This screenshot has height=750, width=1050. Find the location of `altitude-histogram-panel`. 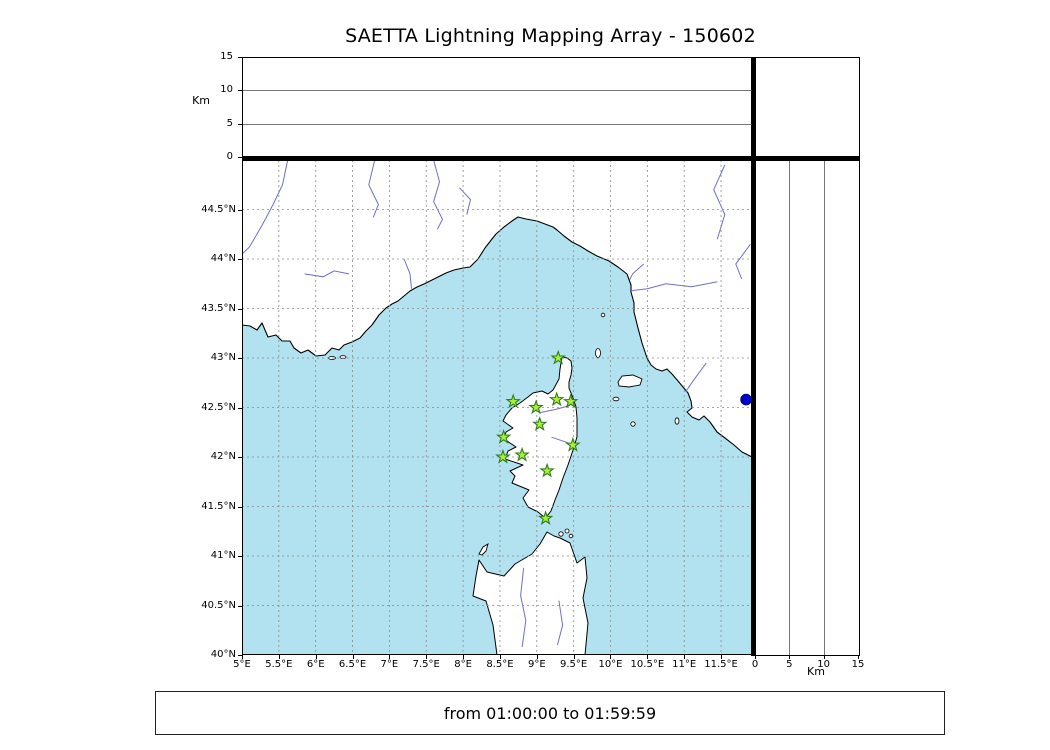

altitude-histogram-panel is located at coordinates (807, 107).